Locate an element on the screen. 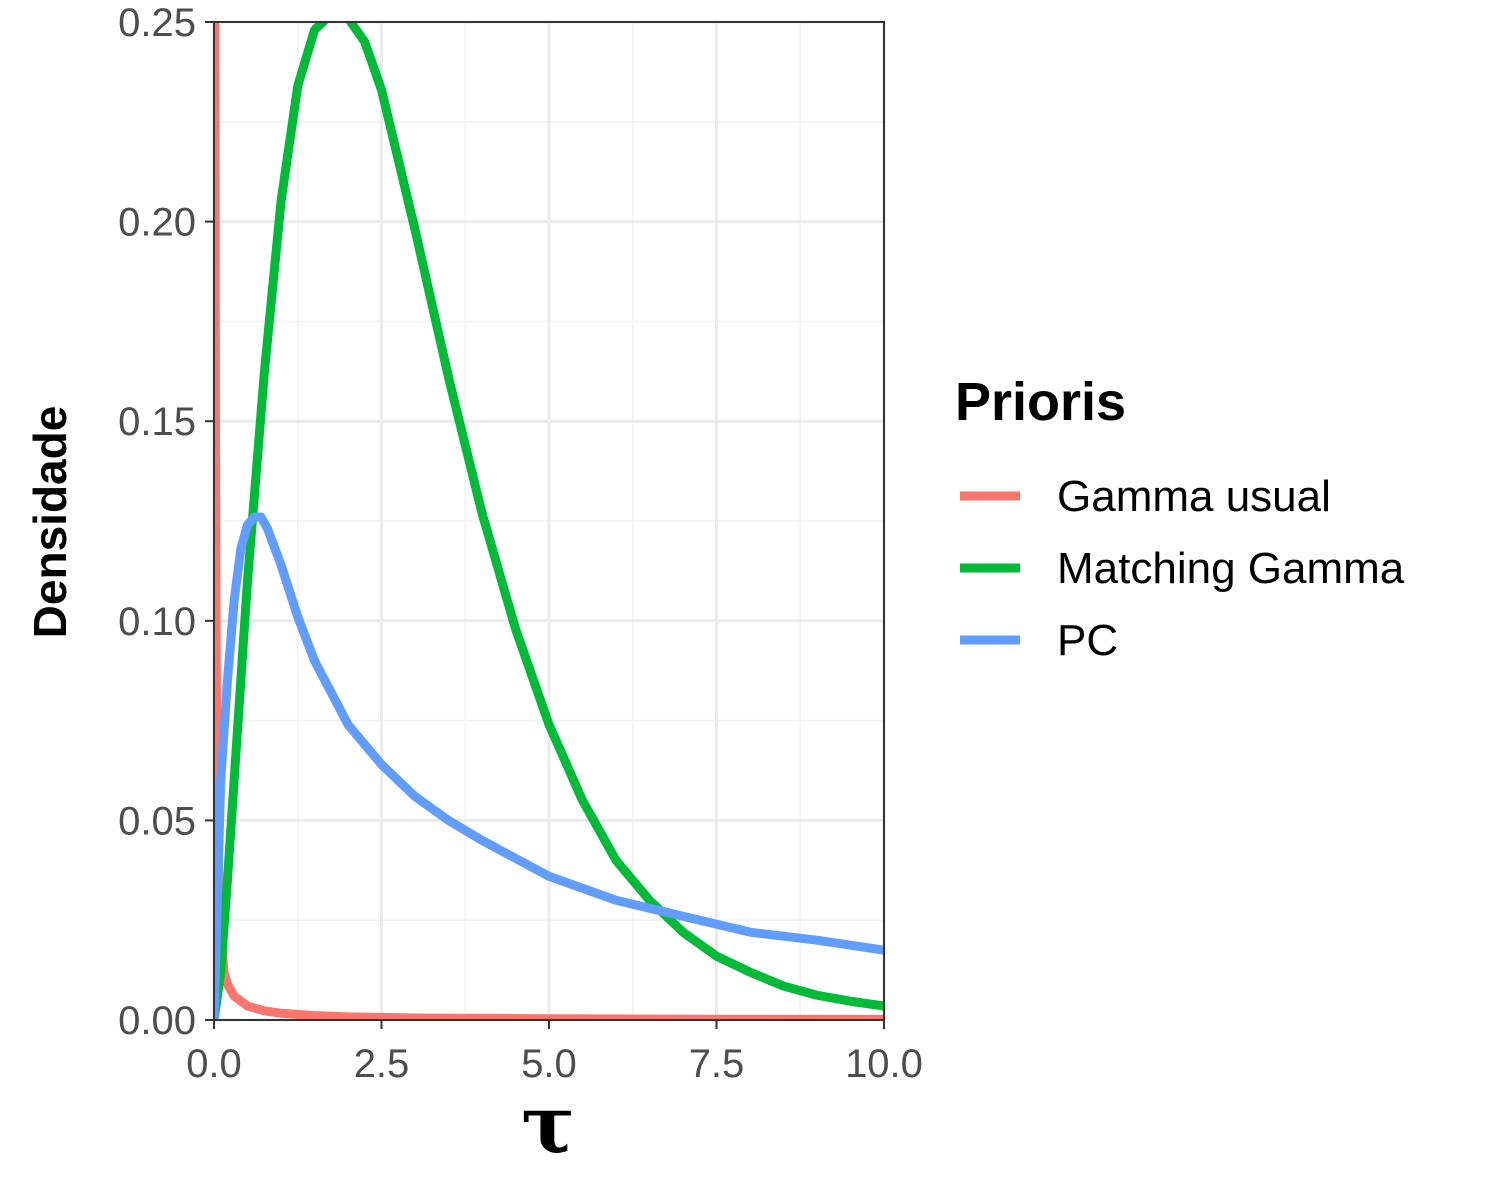  x-tick-label: 10.0 is located at coordinates (884, 1064).